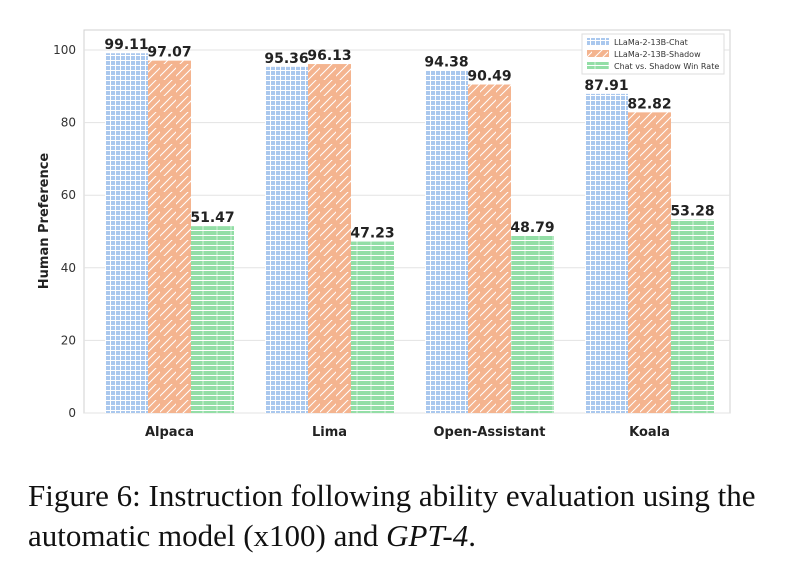 The image size is (800, 584). I want to click on value-label: 82.82, so click(649, 104).